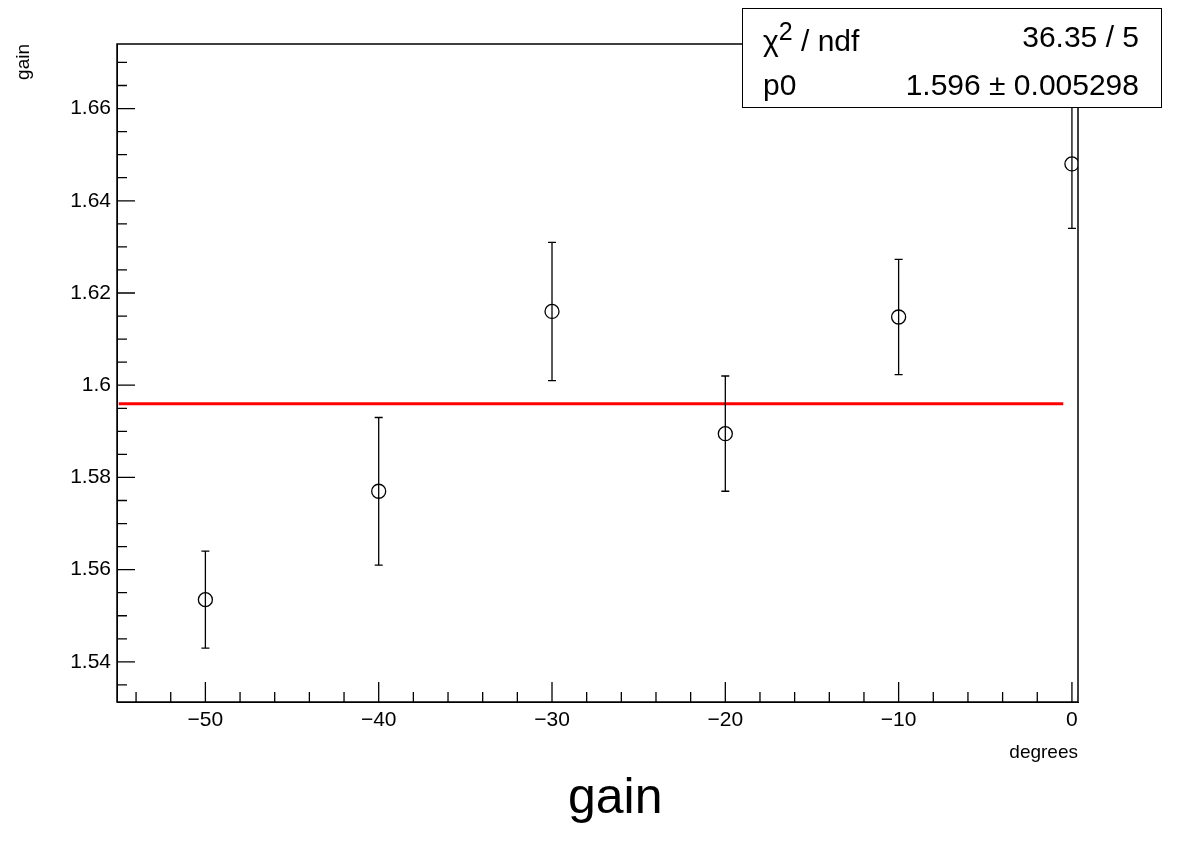 This screenshot has width=1191, height=844. I want to click on y-tick-label: 1.66, so click(90, 107).